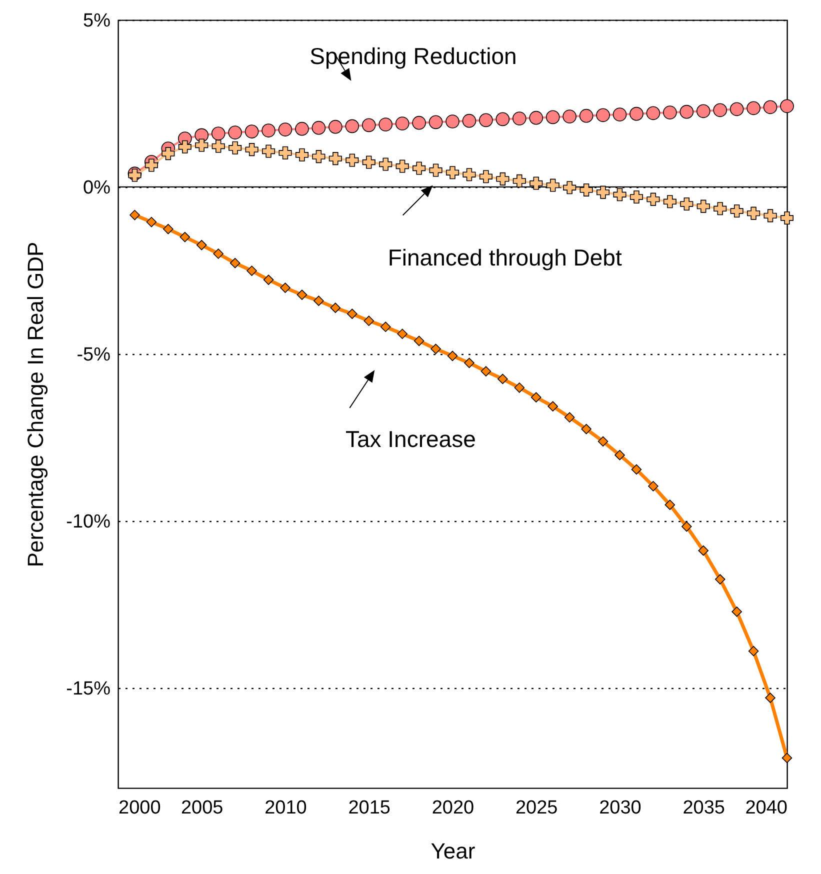 The height and width of the screenshot is (874, 821). I want to click on legend-label: Tax Increase, so click(410, 439).